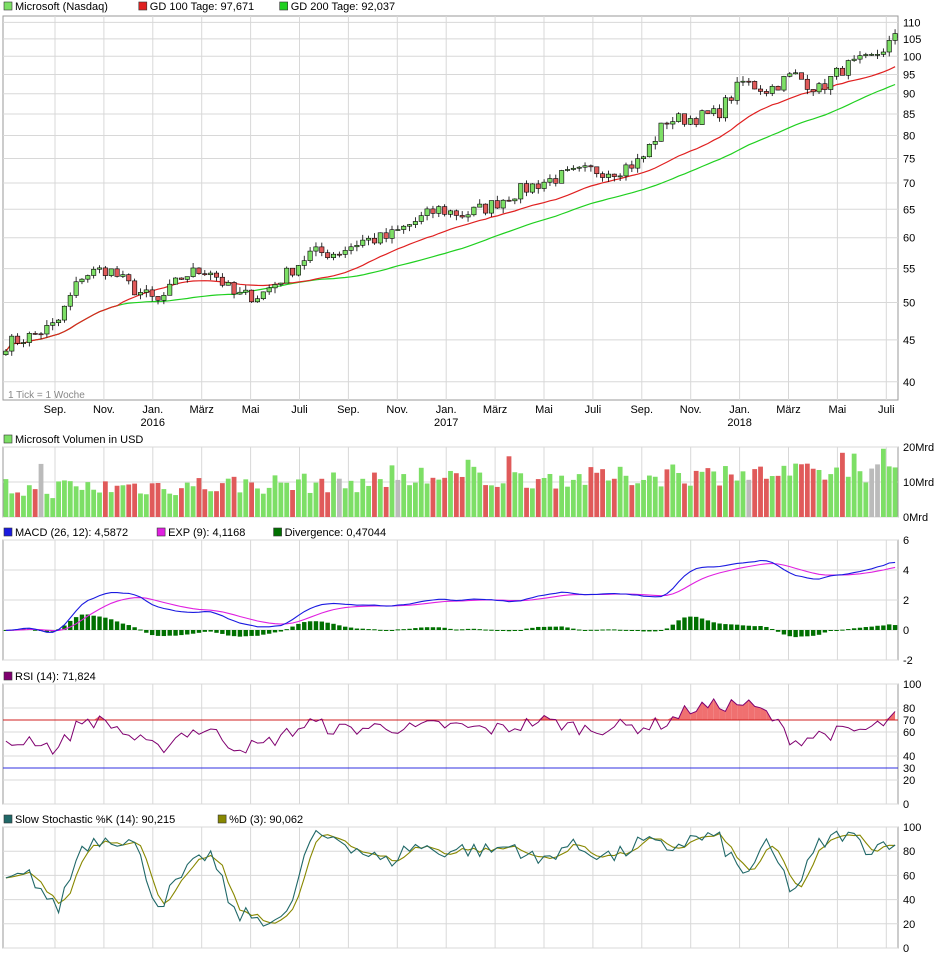 The height and width of the screenshot is (958, 940). What do you see at coordinates (450, 726) in the screenshot?
I see `rsi-line` at bounding box center [450, 726].